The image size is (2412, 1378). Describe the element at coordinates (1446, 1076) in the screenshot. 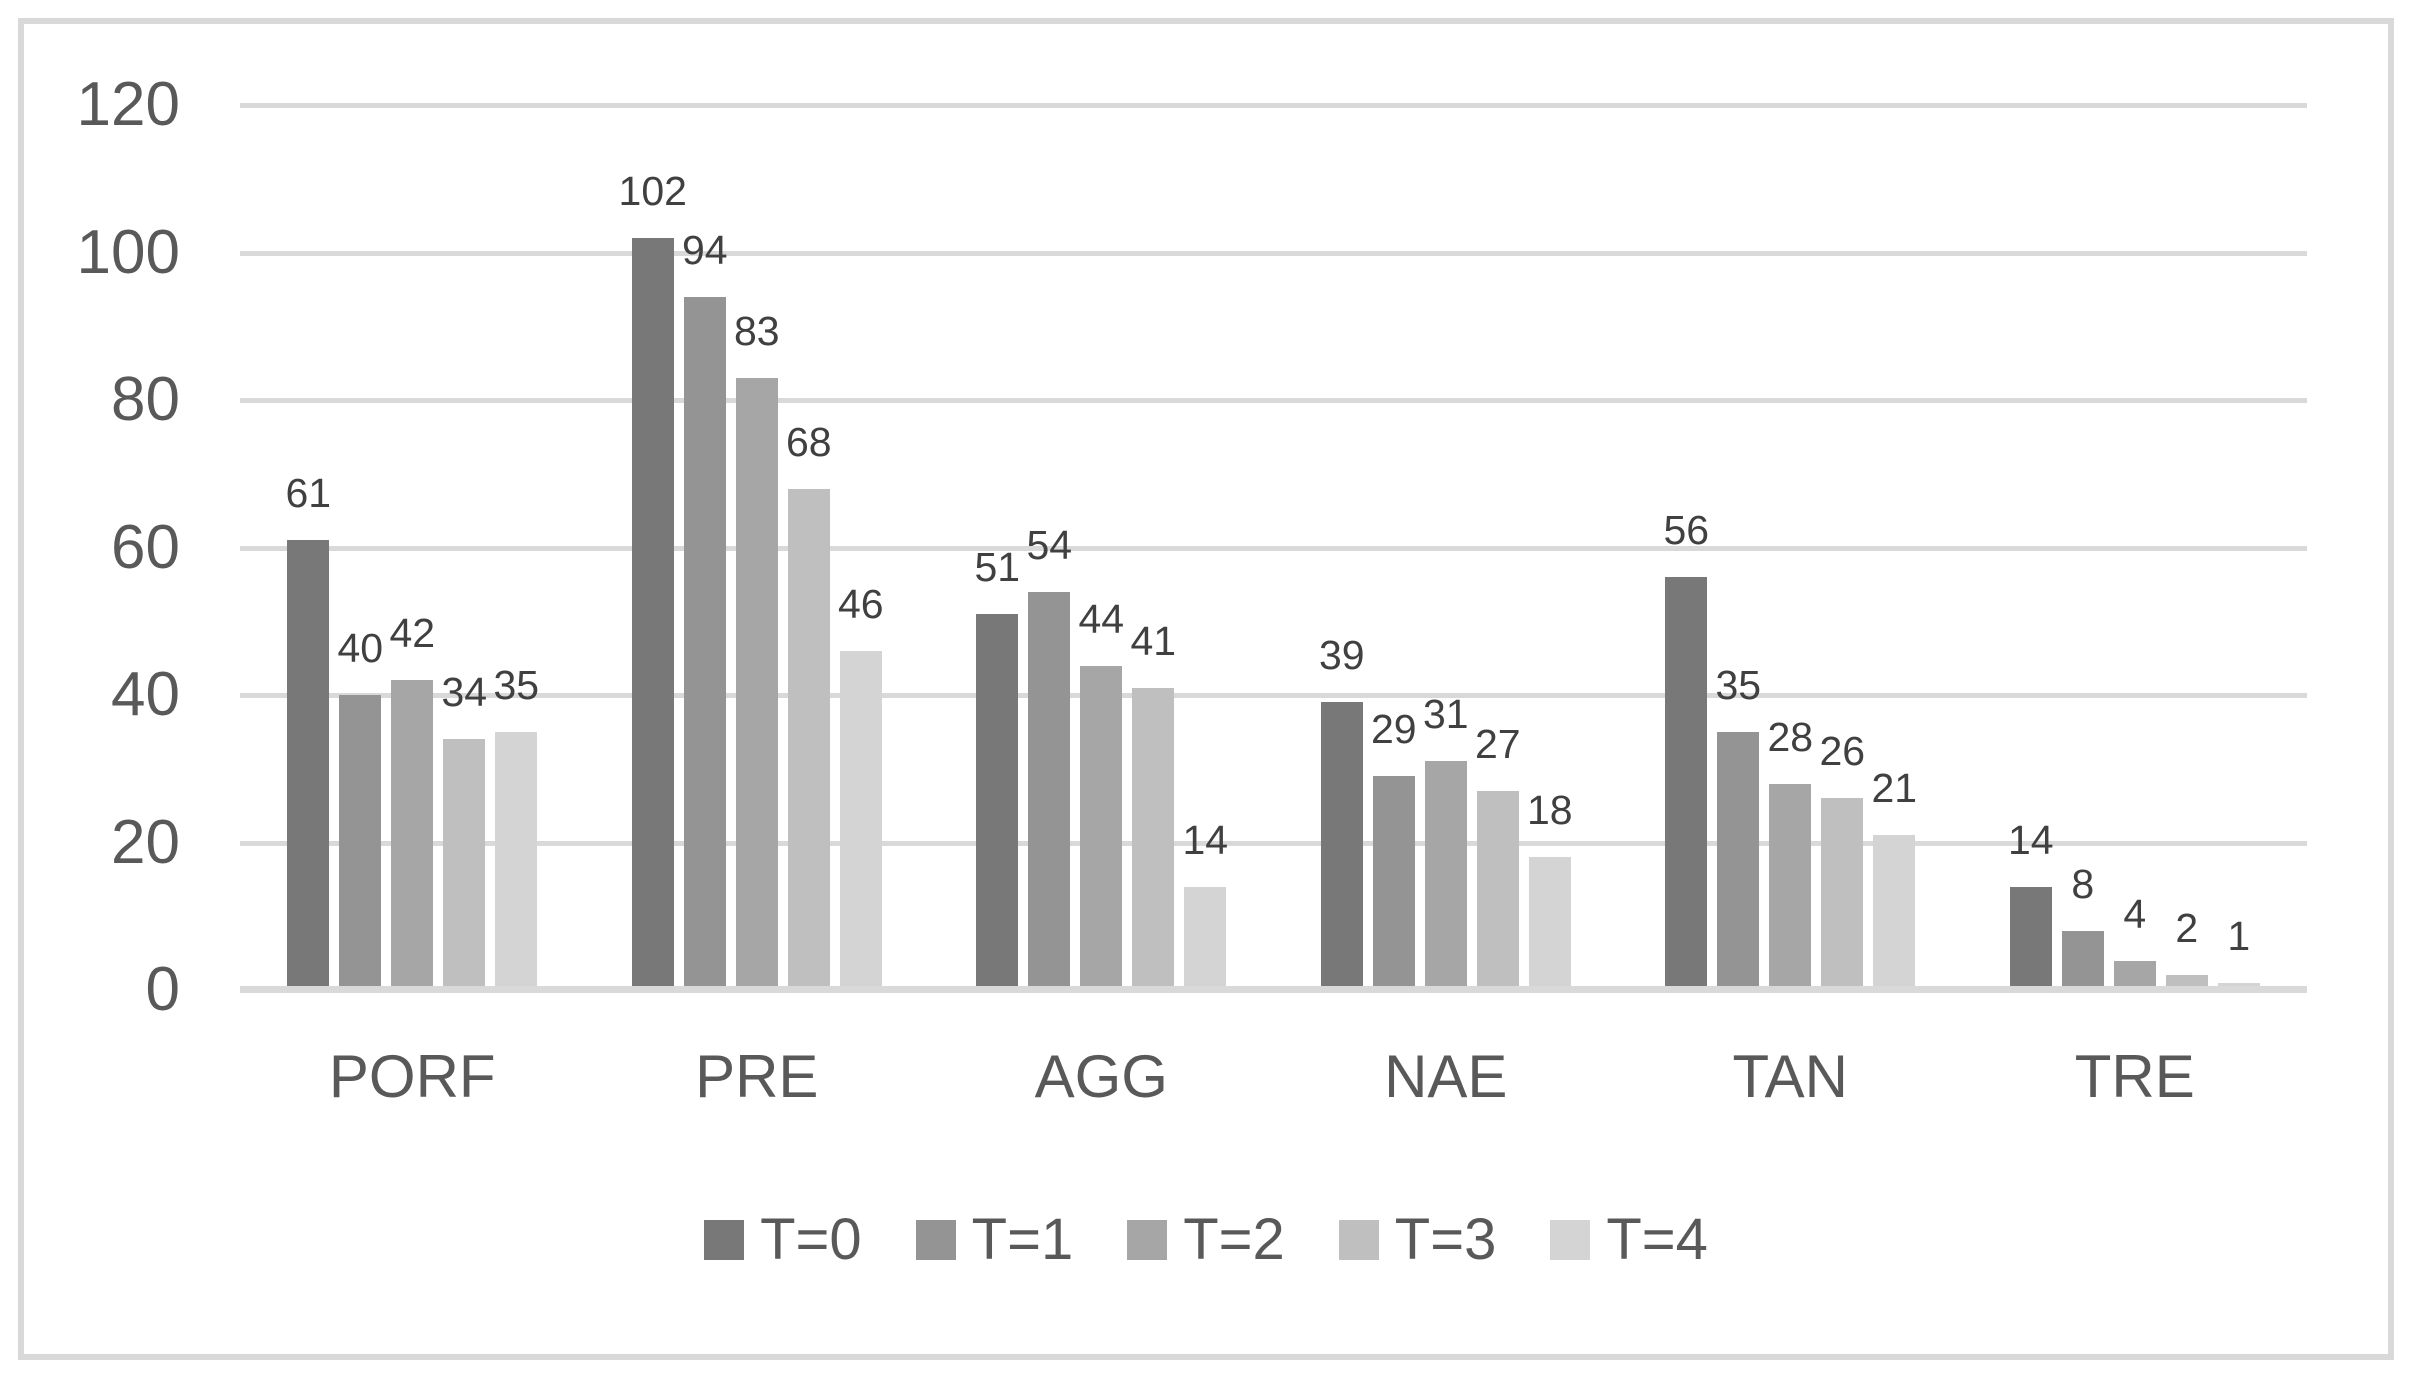

I see `x-axis-category-label-nae: NAE` at that location.